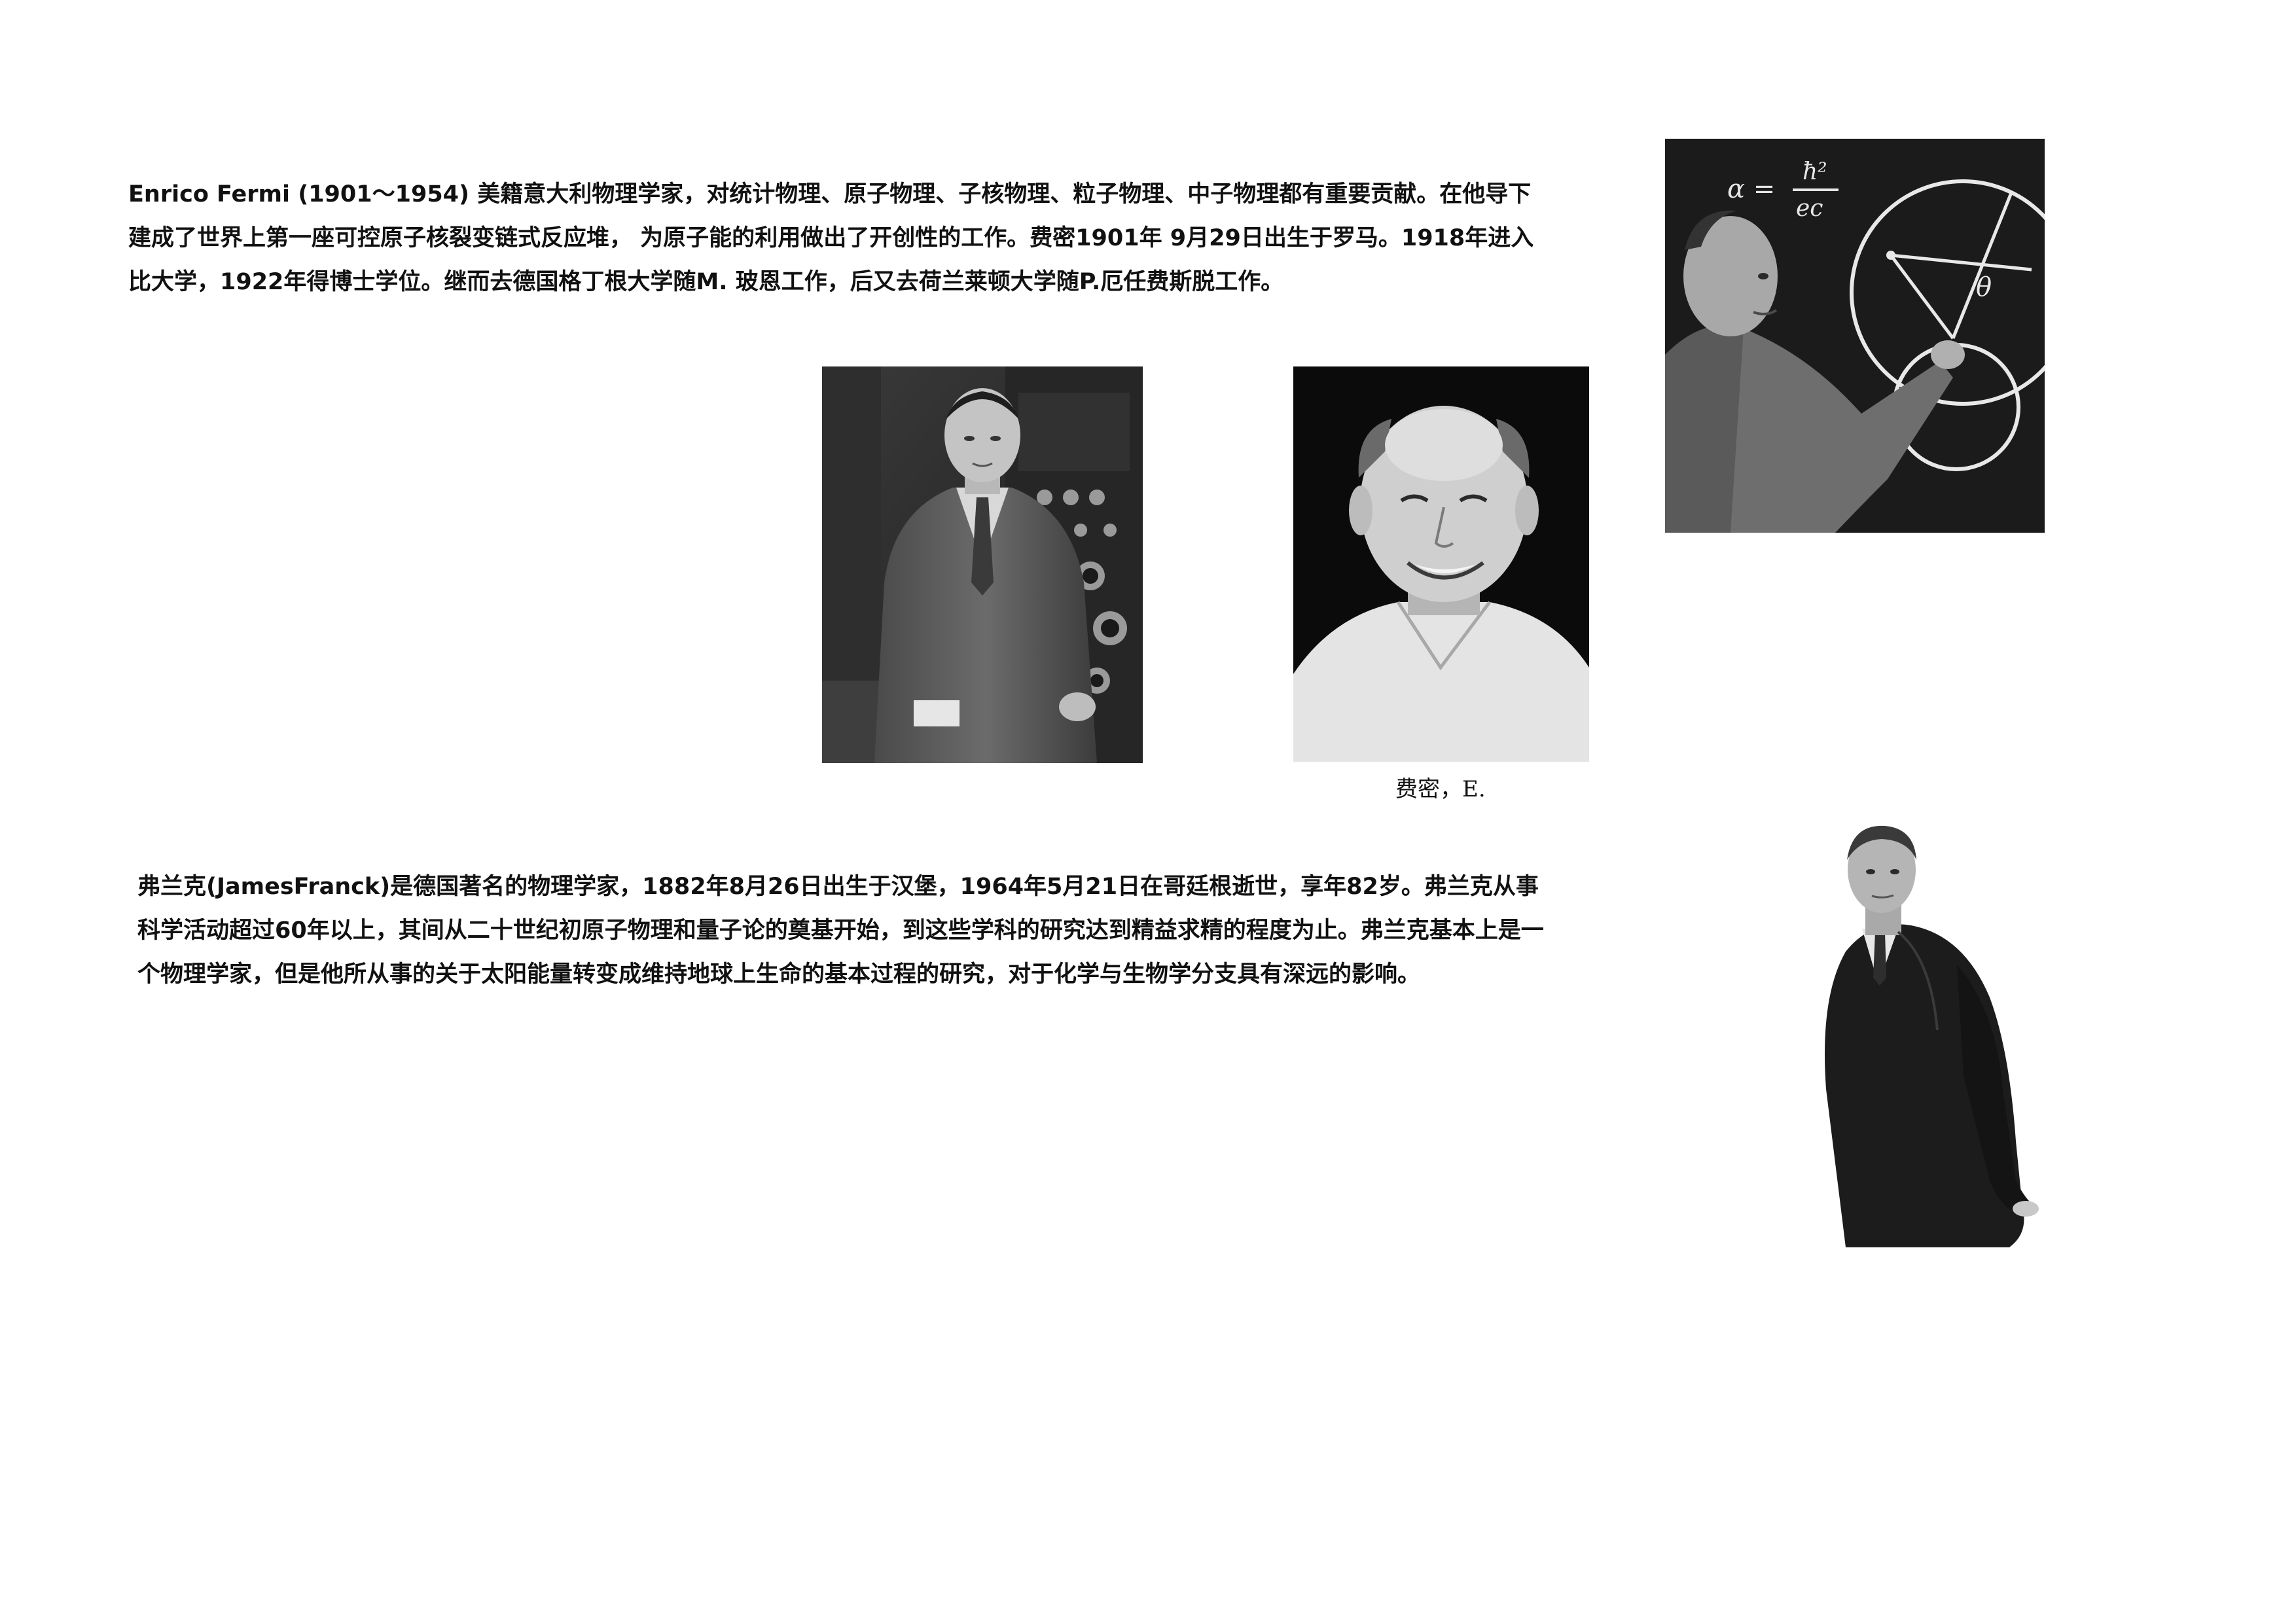 This screenshot has width=2296, height=1623. What do you see at coordinates (1855, 336) in the screenshot?
I see `fermi-chalkboard-photo: α = ħ² ec θ` at bounding box center [1855, 336].